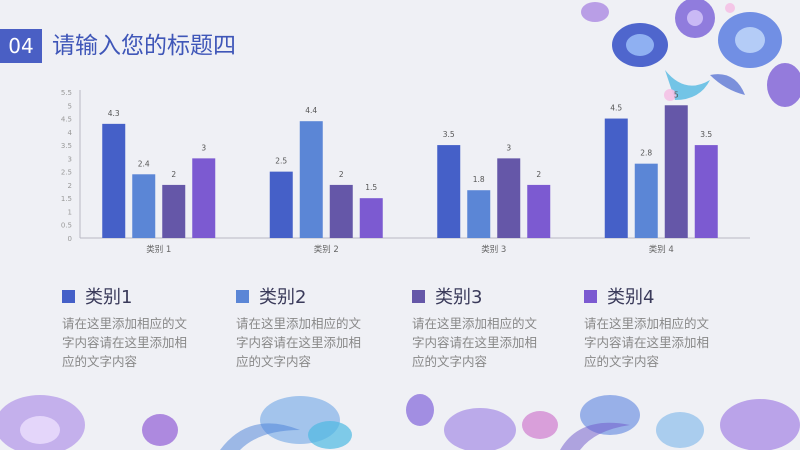 The height and width of the screenshot is (450, 800). What do you see at coordinates (616, 108) in the screenshot?
I see `data-label: 4.5` at bounding box center [616, 108].